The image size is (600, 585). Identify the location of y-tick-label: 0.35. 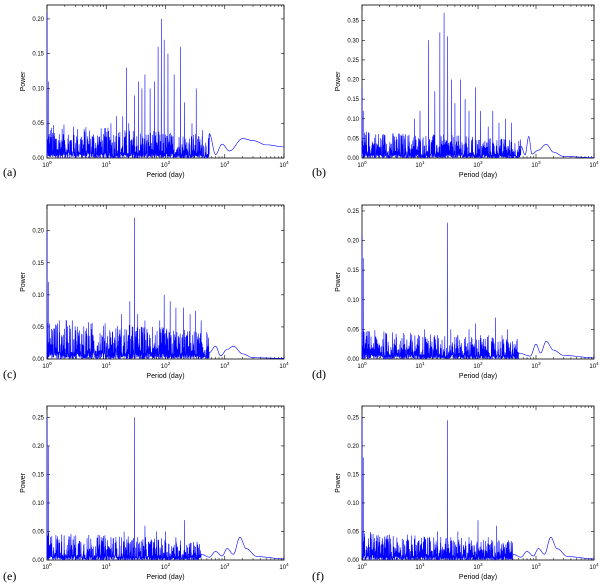
(353, 22).